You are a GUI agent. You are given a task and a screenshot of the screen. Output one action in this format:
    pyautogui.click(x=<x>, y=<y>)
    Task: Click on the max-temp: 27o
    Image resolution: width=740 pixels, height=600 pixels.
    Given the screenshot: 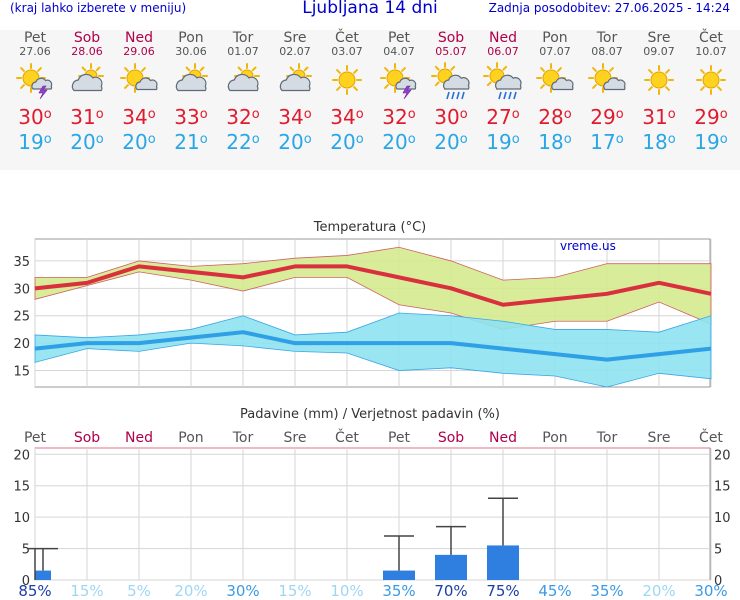 What is the action you would take?
    pyautogui.click(x=503, y=117)
    